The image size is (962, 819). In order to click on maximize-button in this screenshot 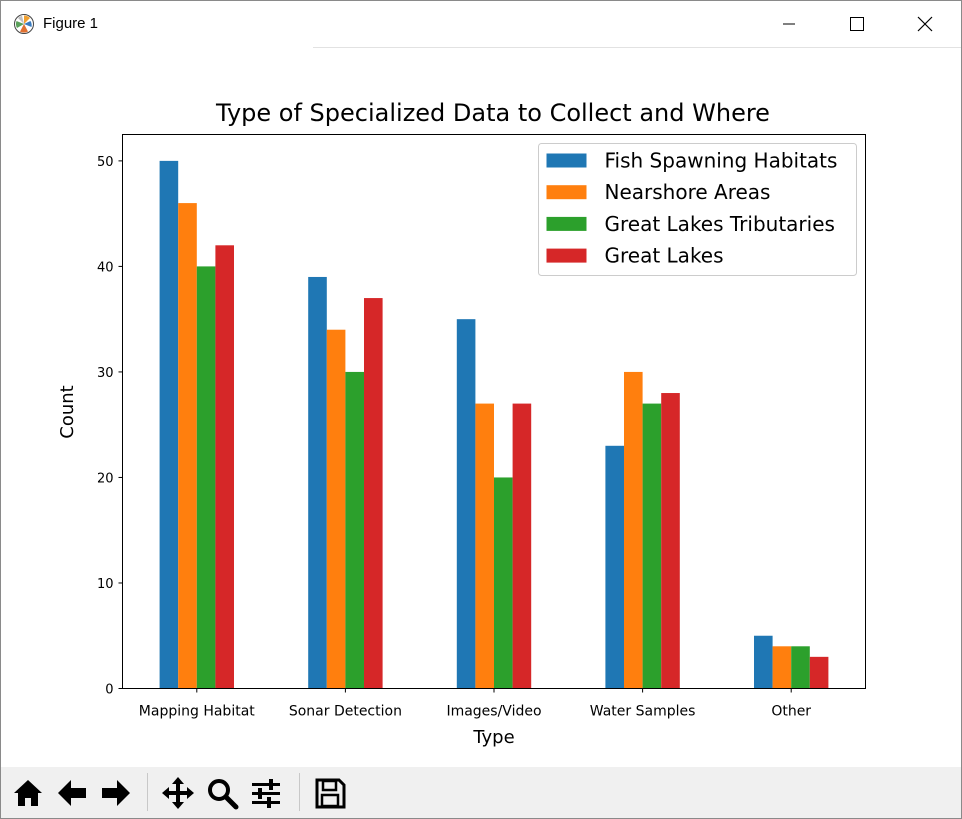, I will do `click(857, 24)`.